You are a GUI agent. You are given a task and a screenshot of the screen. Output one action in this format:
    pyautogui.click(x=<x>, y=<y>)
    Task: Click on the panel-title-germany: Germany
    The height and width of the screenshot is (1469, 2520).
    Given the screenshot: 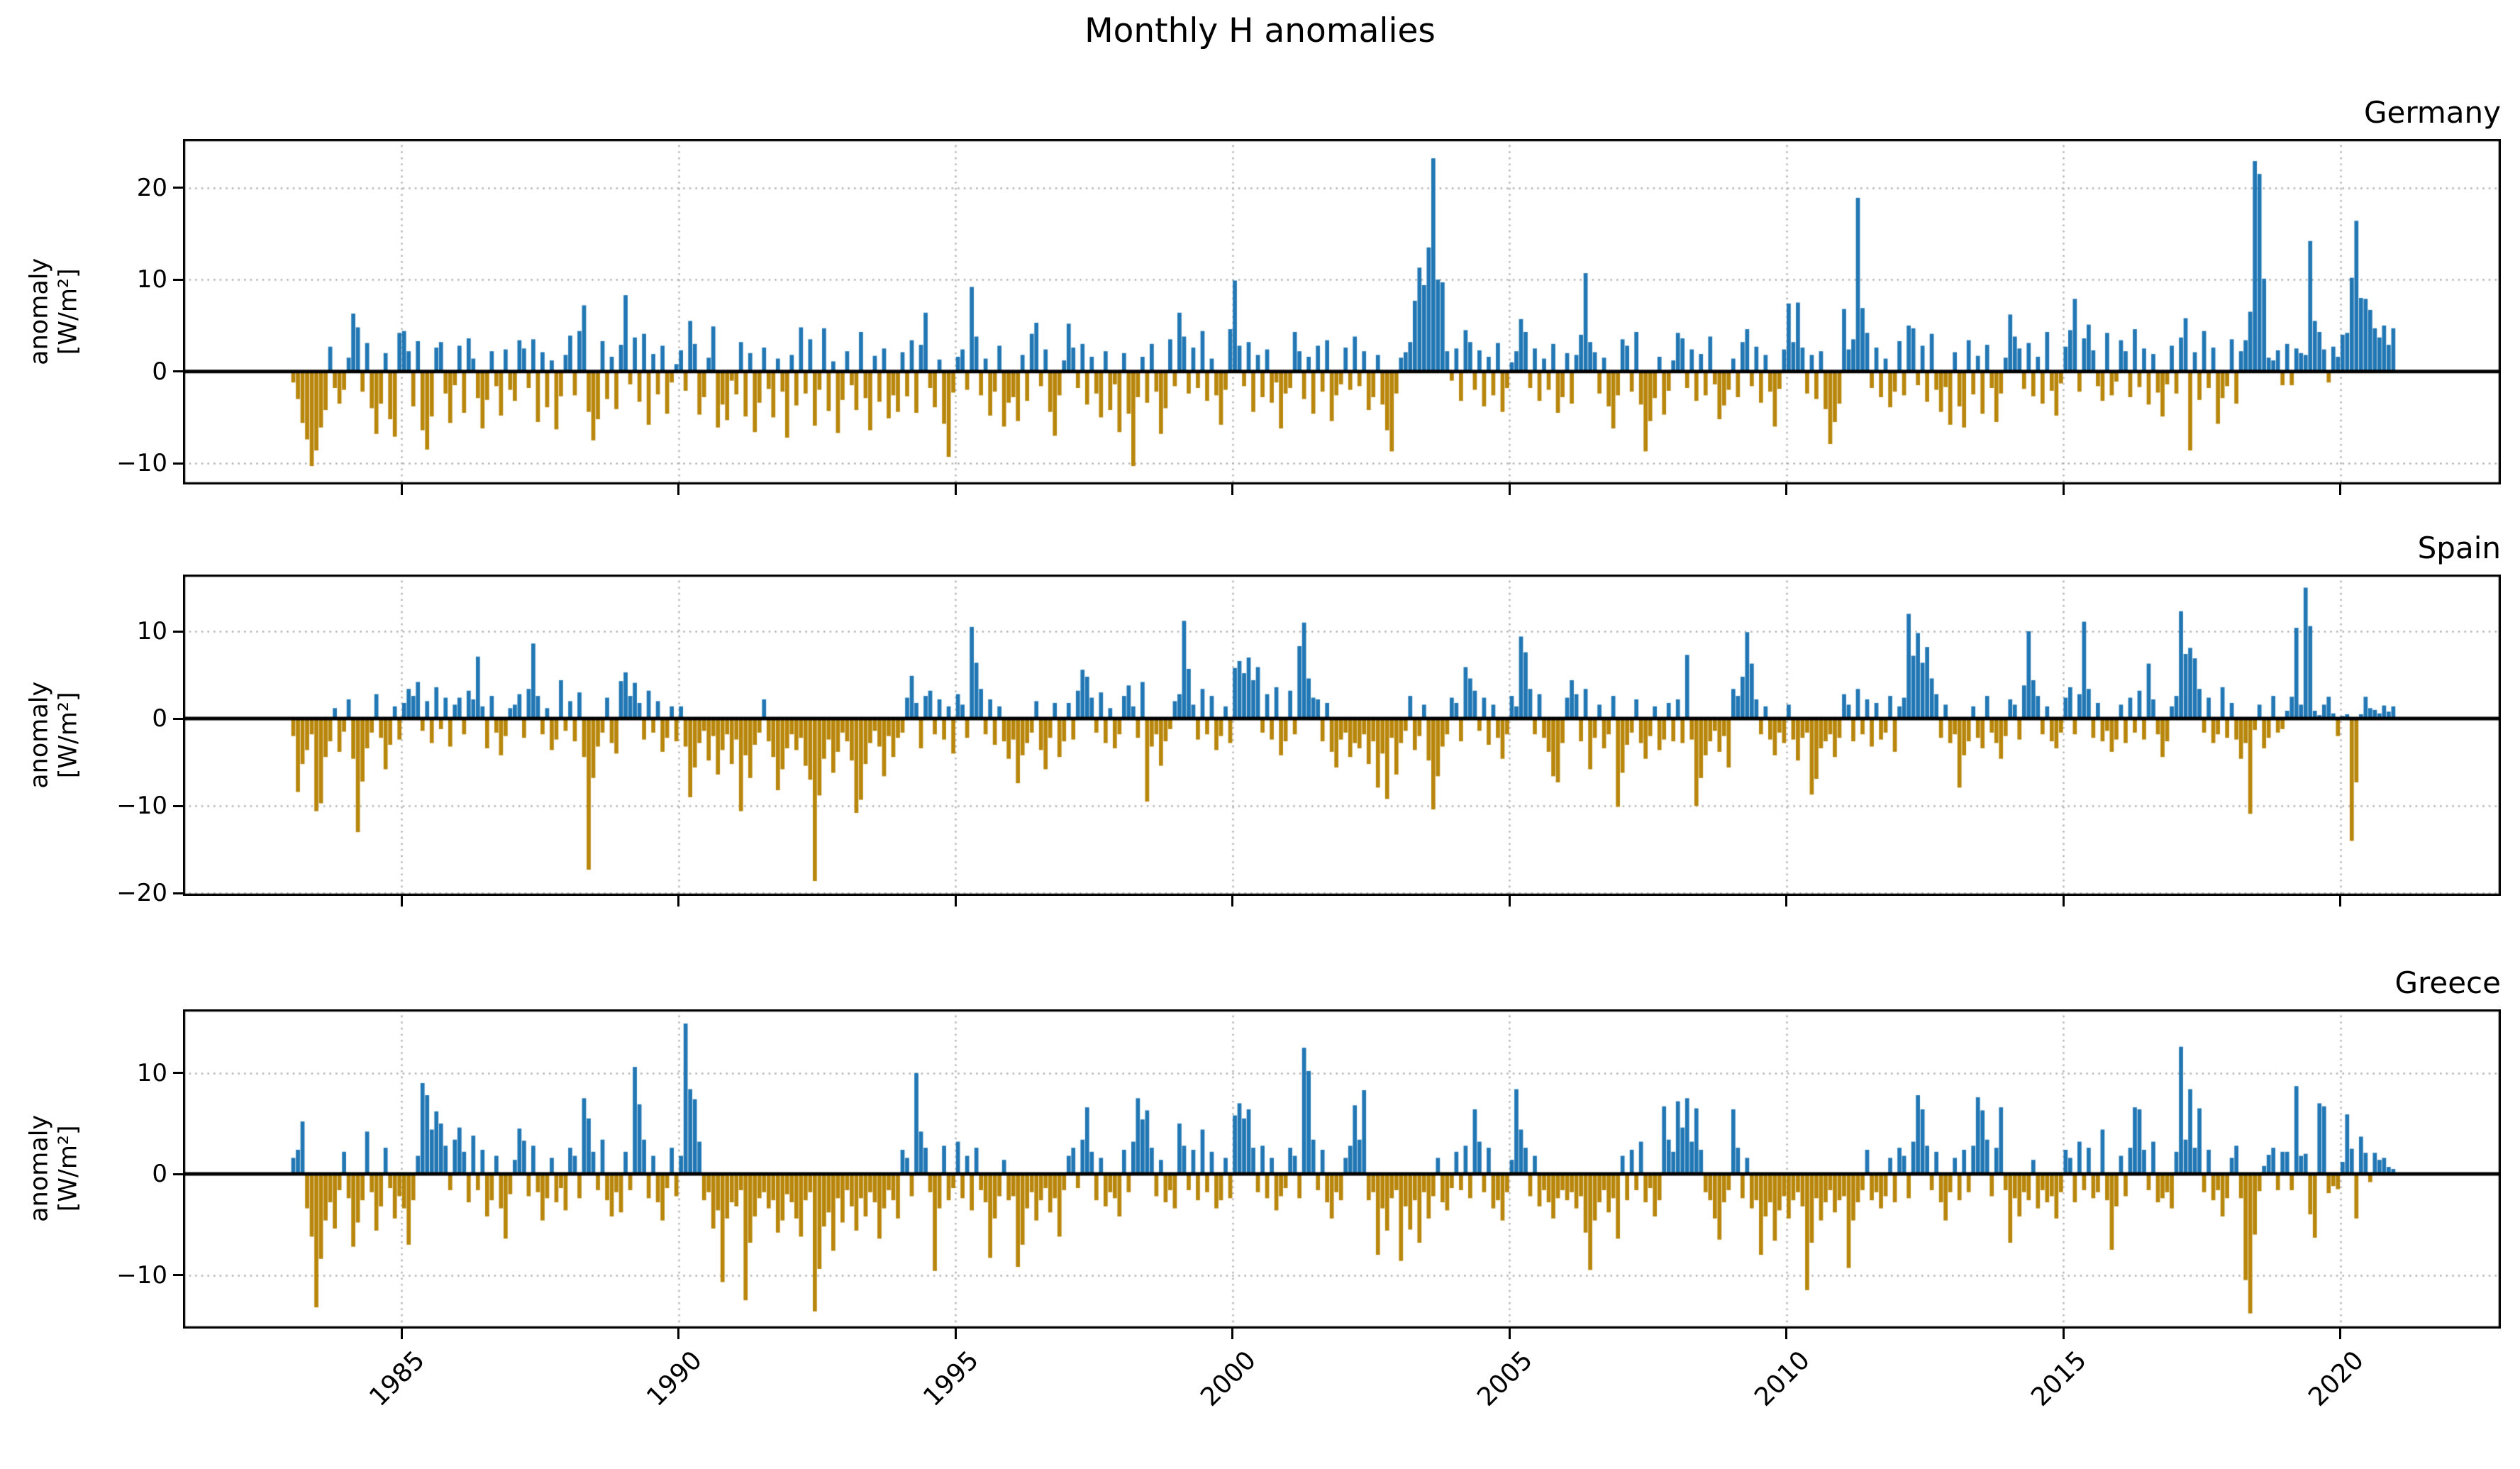 What is the action you would take?
    pyautogui.click(x=2432, y=112)
    